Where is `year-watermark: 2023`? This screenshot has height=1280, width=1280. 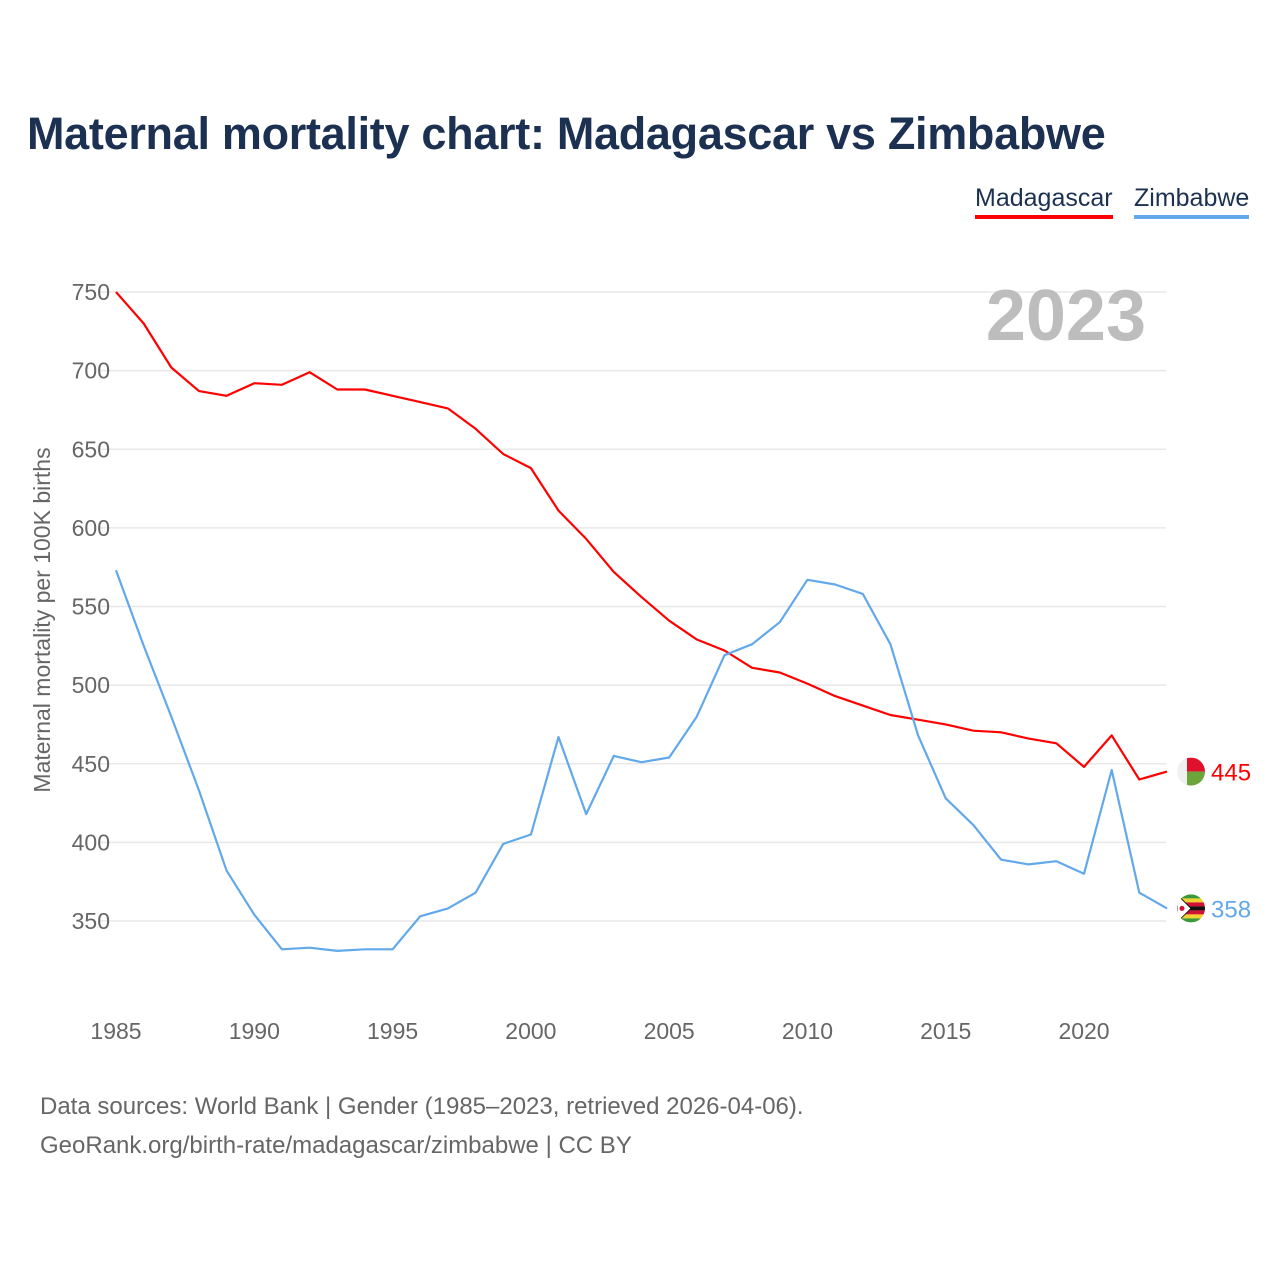 year-watermark: 2023 is located at coordinates (1066, 316).